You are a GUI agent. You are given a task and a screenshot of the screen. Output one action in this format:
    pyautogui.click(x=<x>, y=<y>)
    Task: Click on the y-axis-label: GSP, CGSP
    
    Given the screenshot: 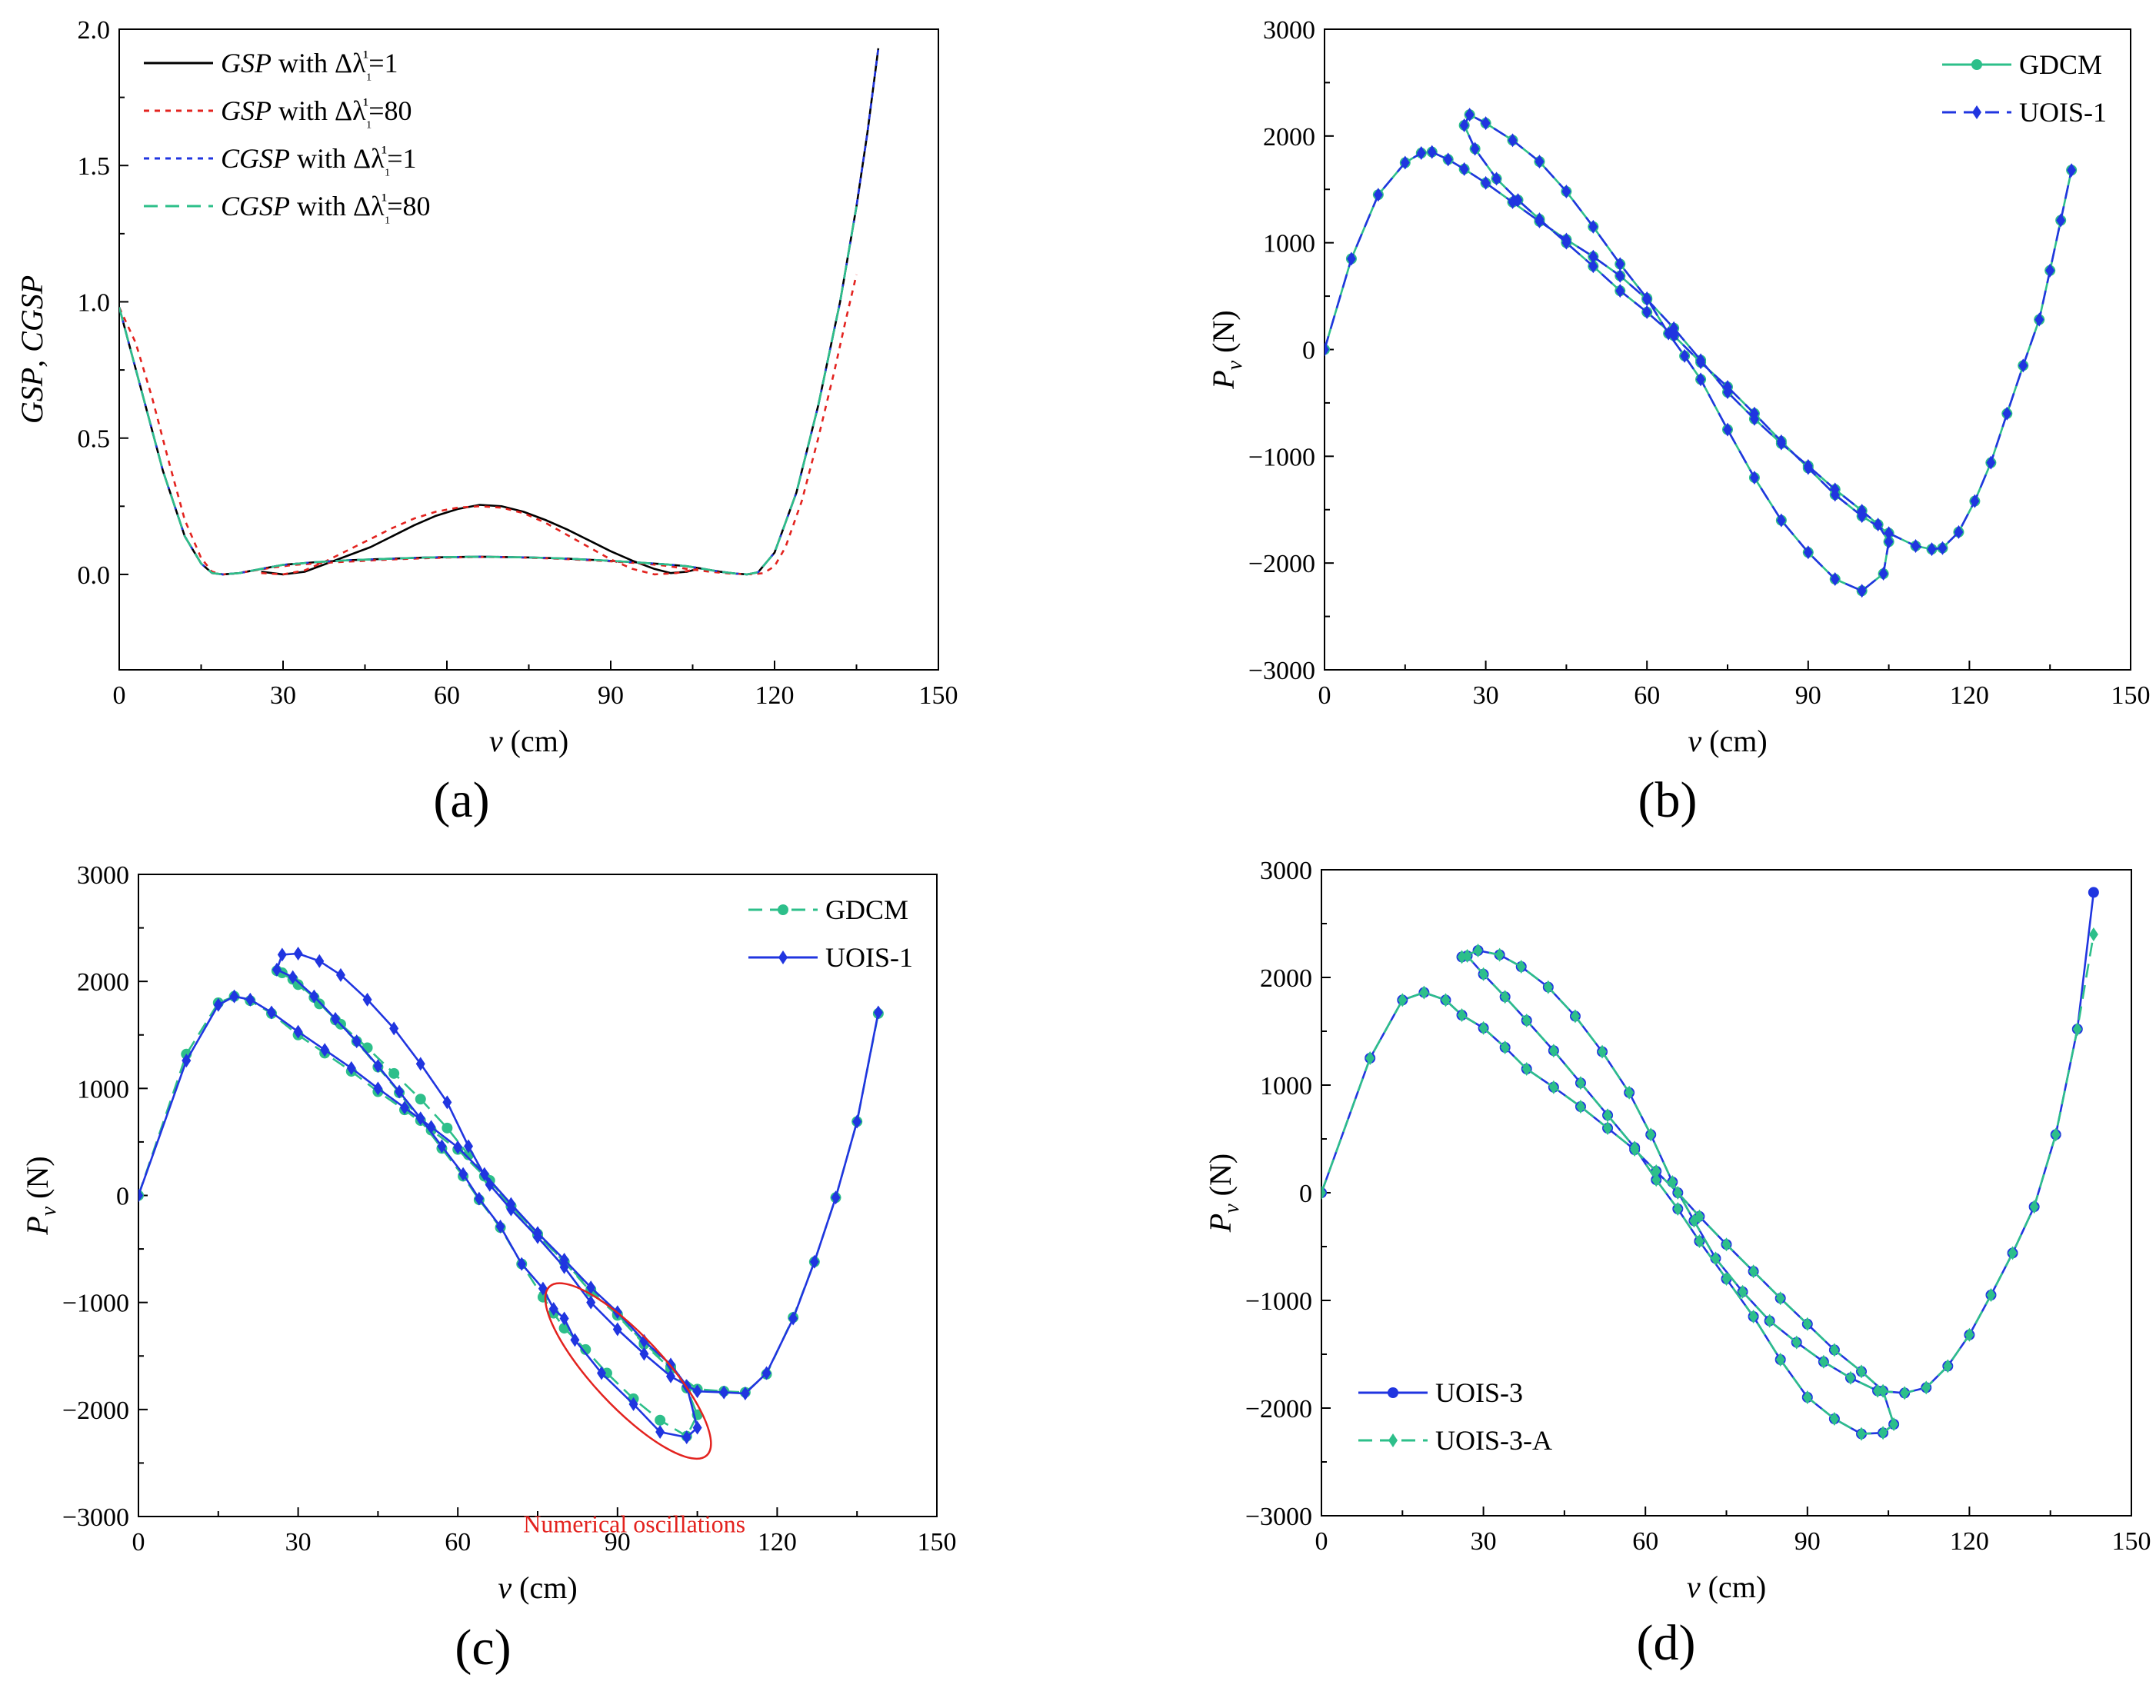 What is the action you would take?
    pyautogui.click(x=32, y=349)
    